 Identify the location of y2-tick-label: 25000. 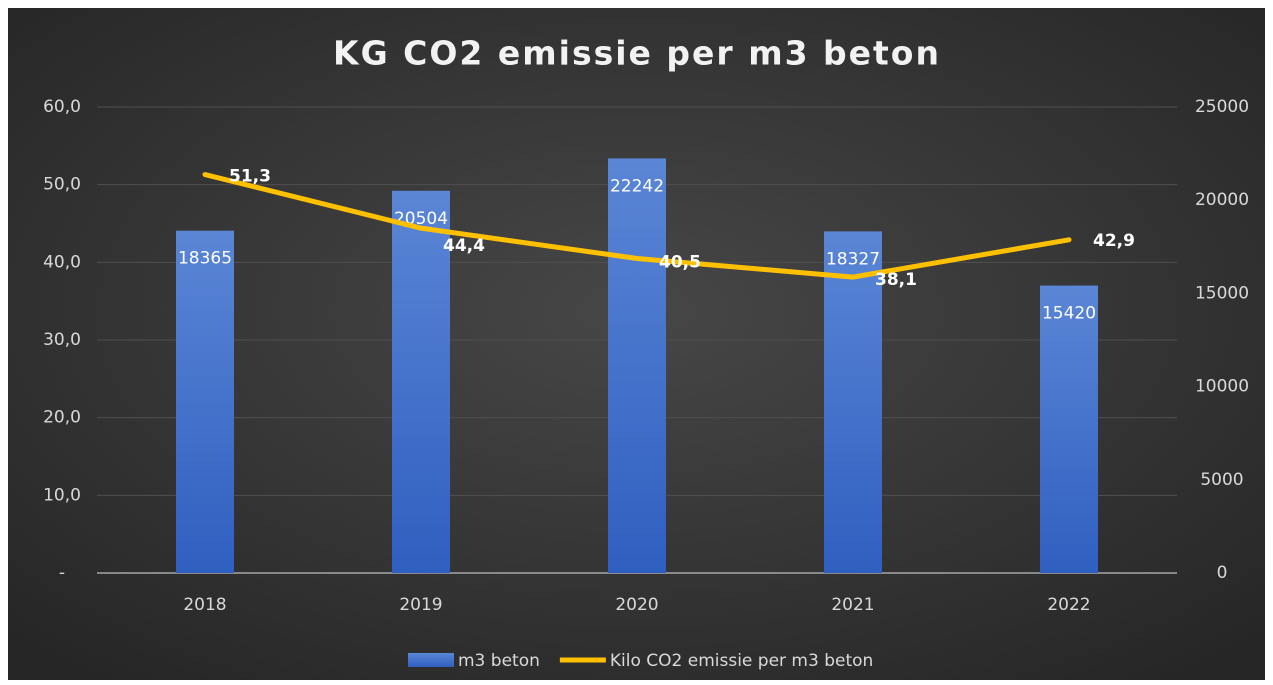
(1222, 107).